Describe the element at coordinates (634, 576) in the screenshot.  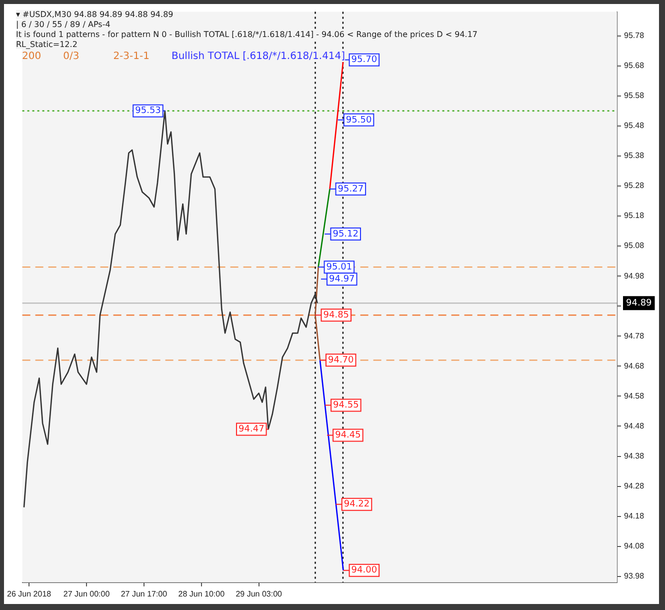
I see `y-tick-label: 93.98` at that location.